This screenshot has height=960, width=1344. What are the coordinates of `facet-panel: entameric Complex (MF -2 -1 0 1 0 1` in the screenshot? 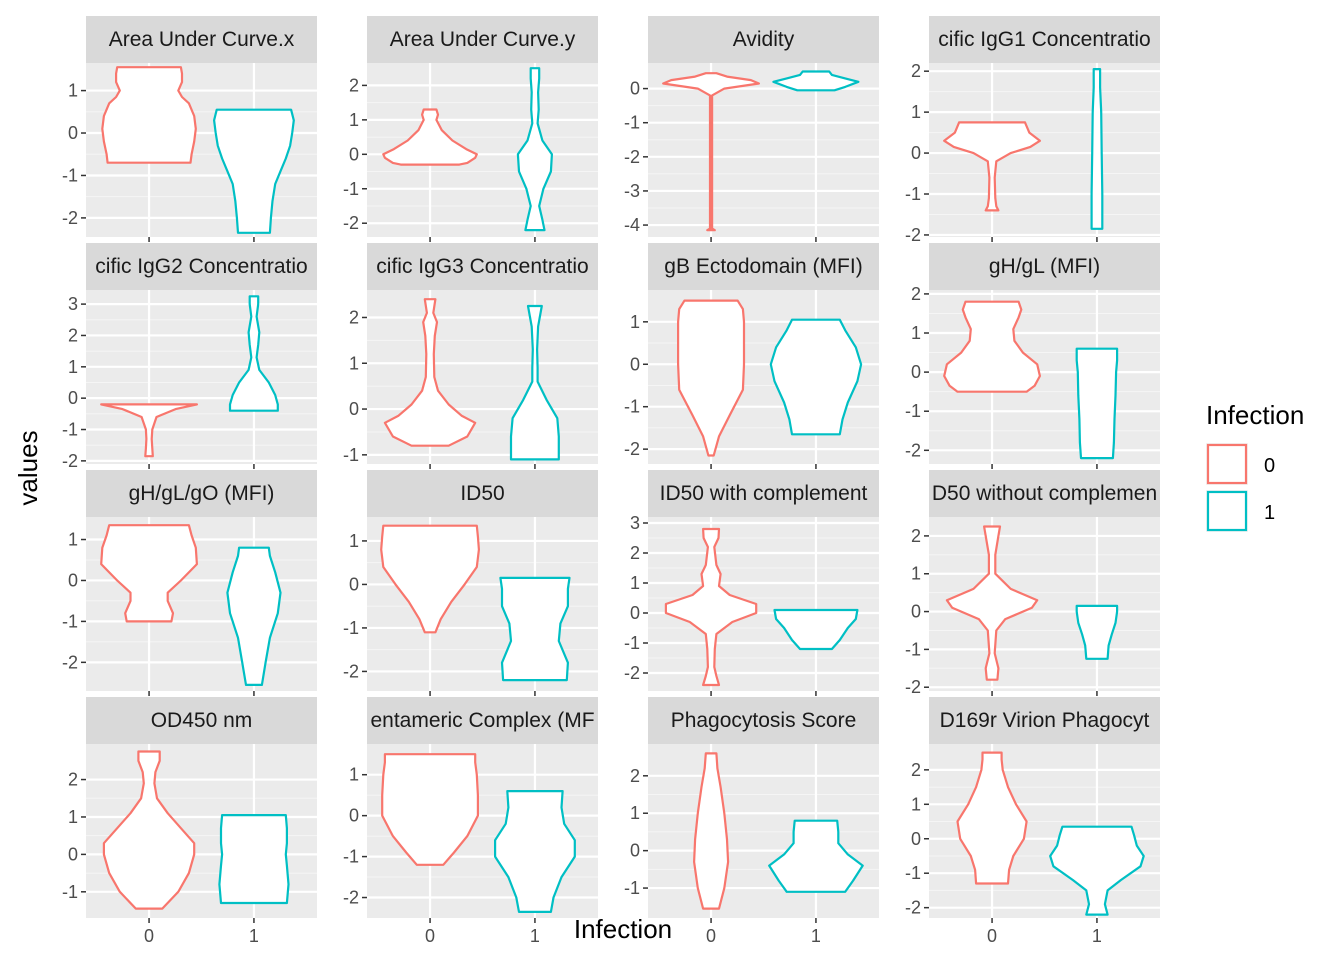 It's located at (470, 821).